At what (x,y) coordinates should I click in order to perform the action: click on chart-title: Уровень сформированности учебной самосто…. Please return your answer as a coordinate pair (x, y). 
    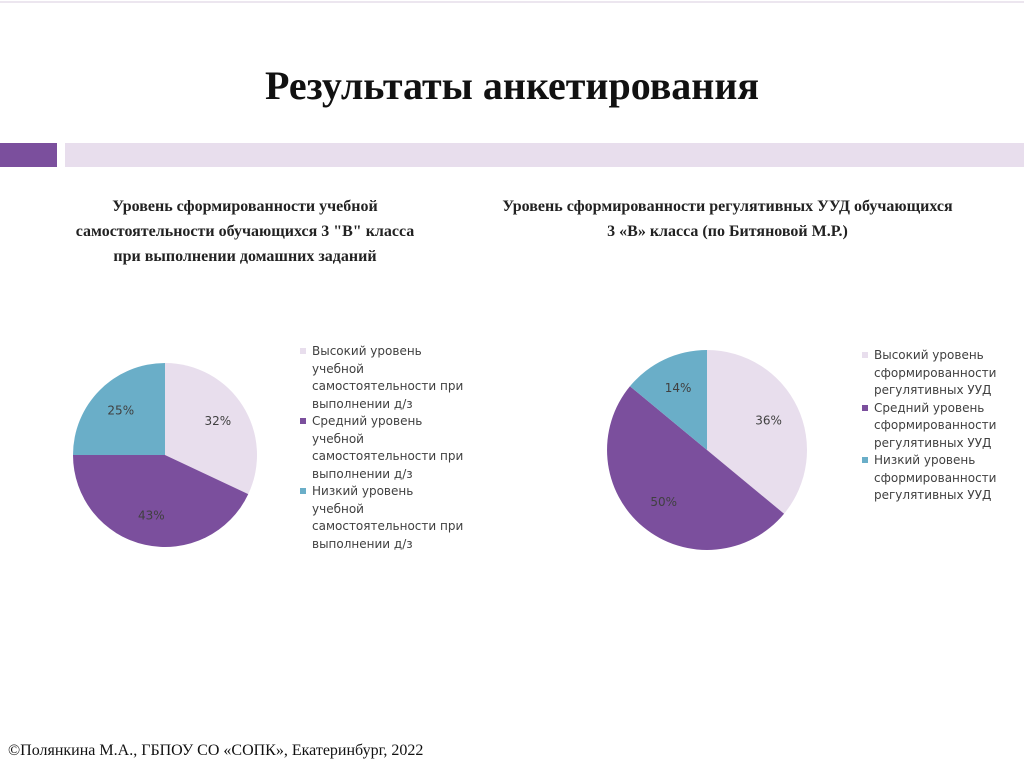
    Looking at the image, I should click on (245, 231).